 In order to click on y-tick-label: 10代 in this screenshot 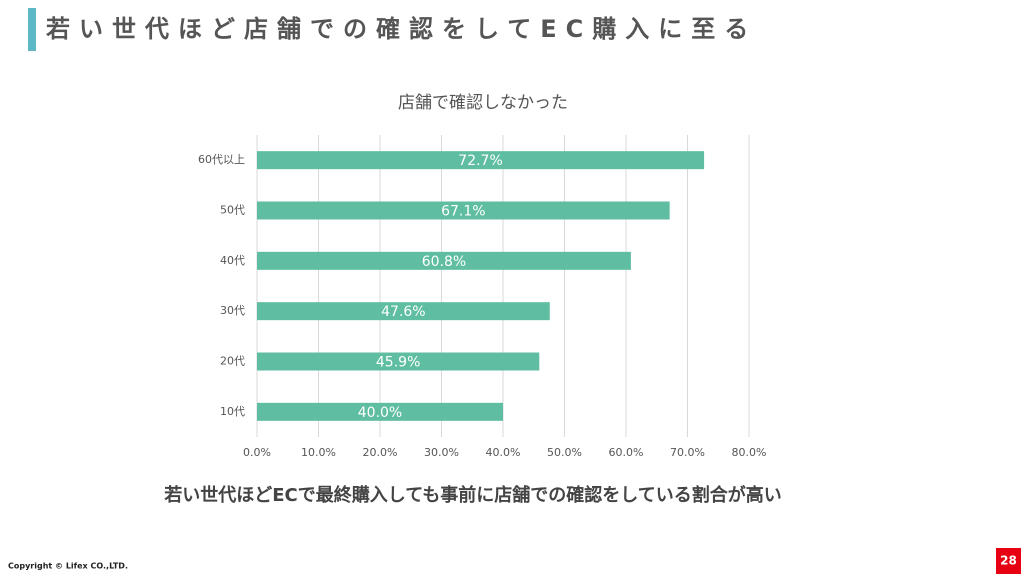, I will do `click(232, 411)`.